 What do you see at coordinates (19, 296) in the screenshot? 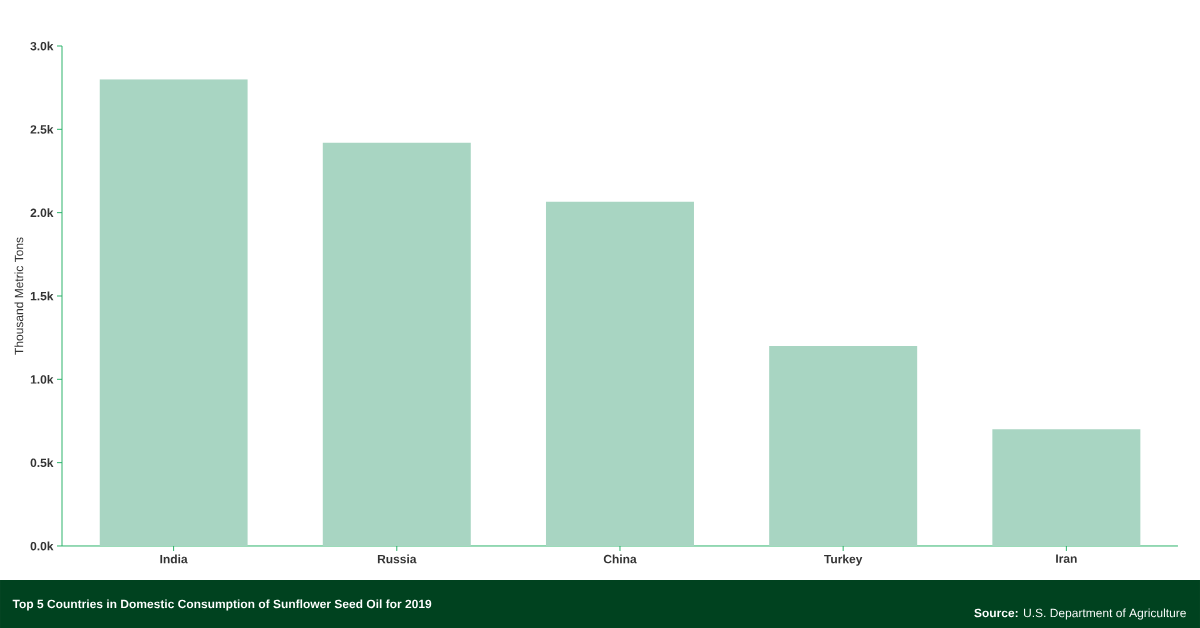
I see `y-axis-title: Thousand Metric Tons` at bounding box center [19, 296].